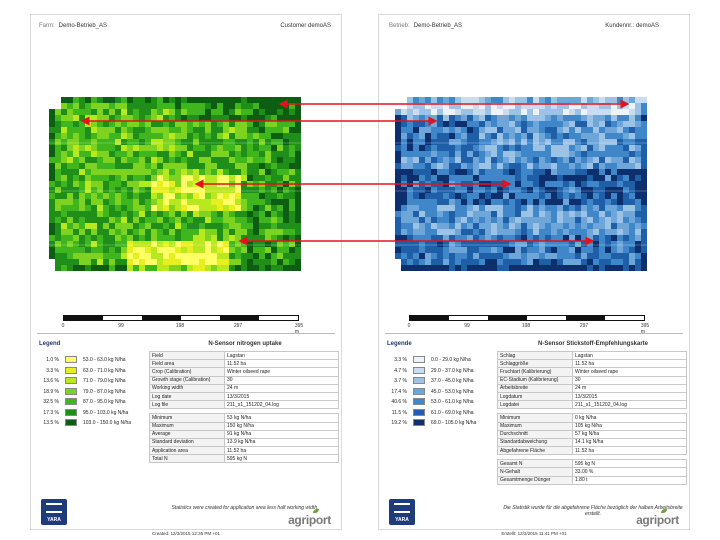 The image size is (720, 540). Describe the element at coordinates (452, 381) in the screenshot. I see `legend-range: 37.0 - 45.0 kg N/ha` at that location.